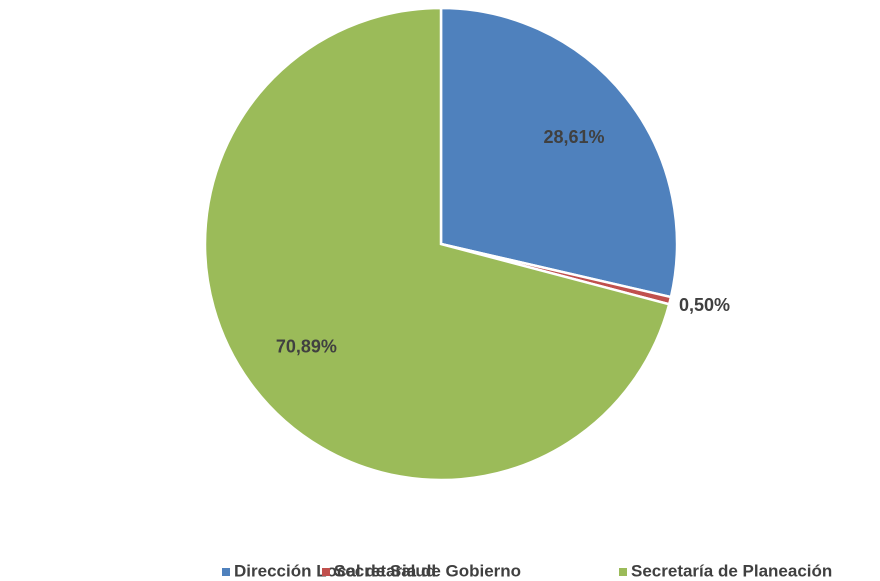 The height and width of the screenshot is (581, 880). I want to click on data-label: 70,89%, so click(306, 346).